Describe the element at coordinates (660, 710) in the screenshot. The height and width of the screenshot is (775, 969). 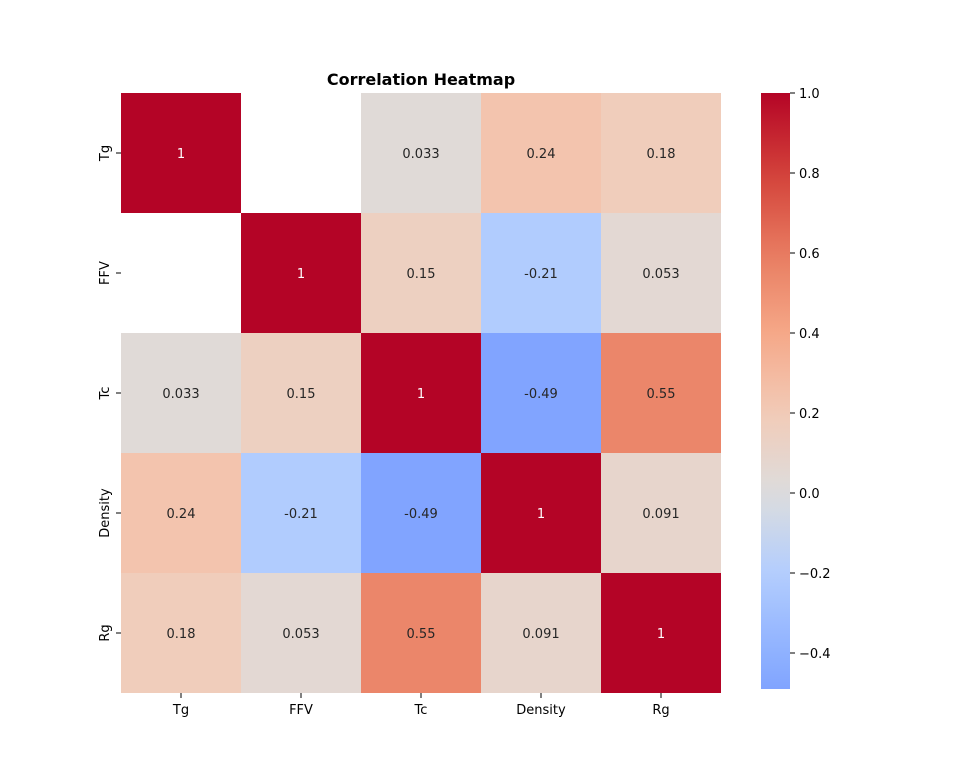
I see `x-tick-label-4: Rg` at that location.